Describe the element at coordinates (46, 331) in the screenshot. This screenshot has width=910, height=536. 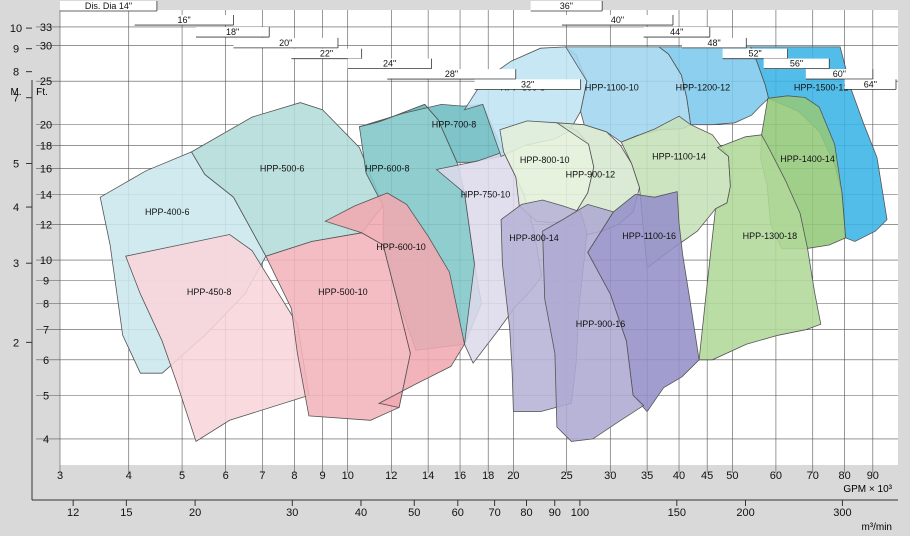
I see `y-tick-label: 7` at that location.